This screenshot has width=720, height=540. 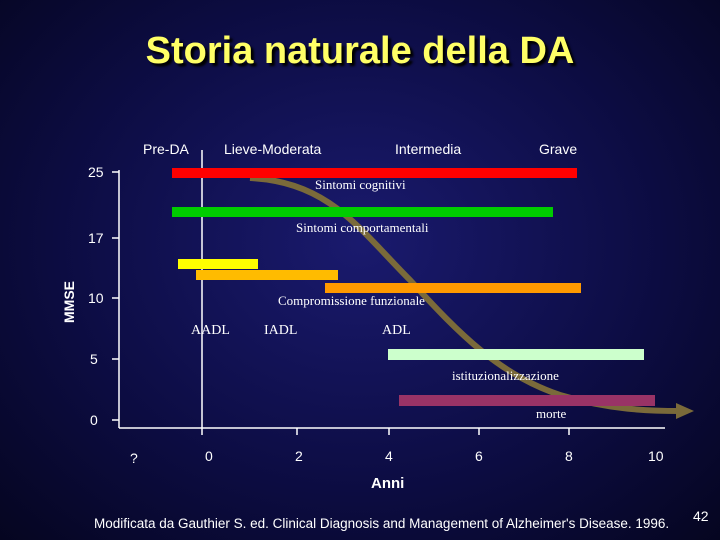 What do you see at coordinates (96, 172) in the screenshot?
I see `y-tick-label: 25` at bounding box center [96, 172].